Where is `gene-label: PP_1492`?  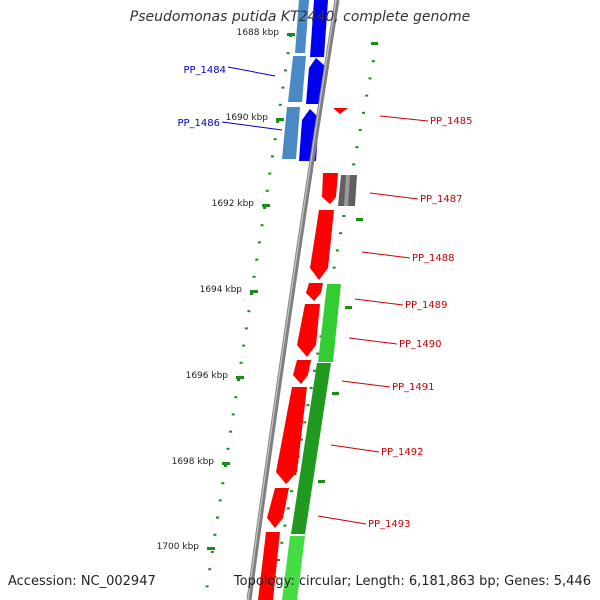
gene-label: PP_1492 is located at coordinates (402, 452).